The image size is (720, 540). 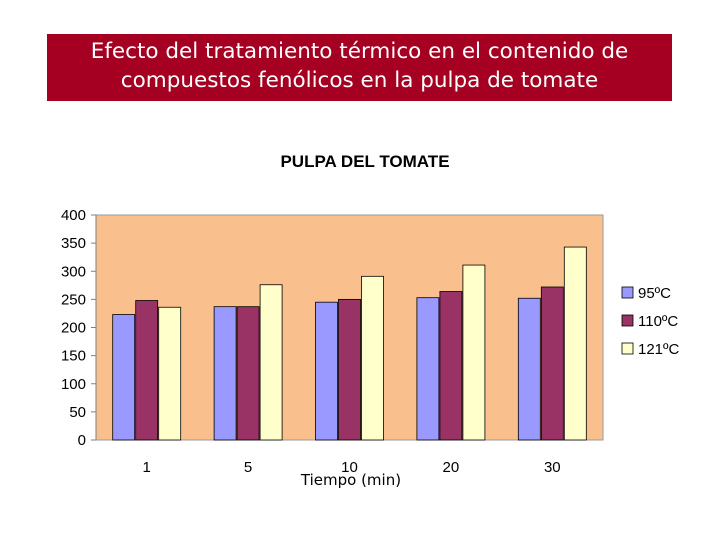 What do you see at coordinates (575, 343) in the screenshot?
I see `bar-121ºC-30` at bounding box center [575, 343].